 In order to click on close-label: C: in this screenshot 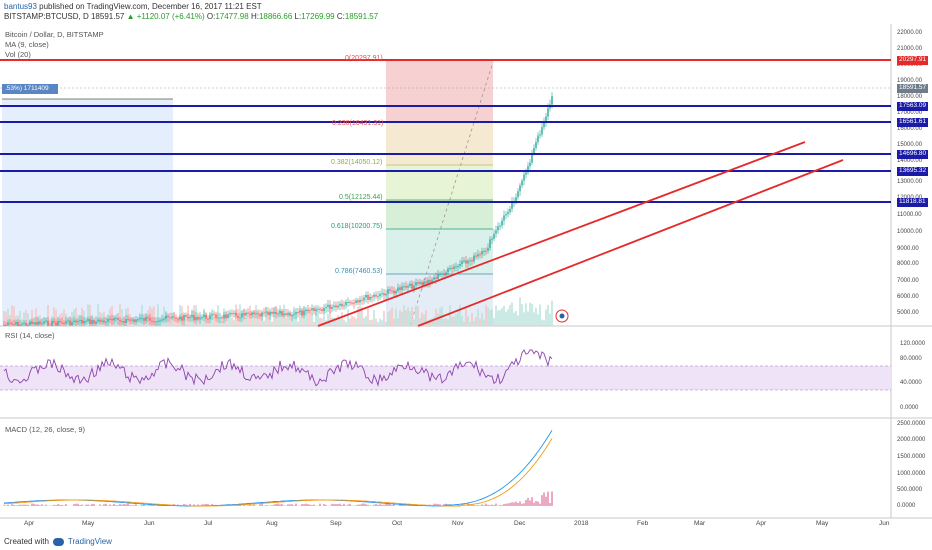, I will do `click(340, 16)`.